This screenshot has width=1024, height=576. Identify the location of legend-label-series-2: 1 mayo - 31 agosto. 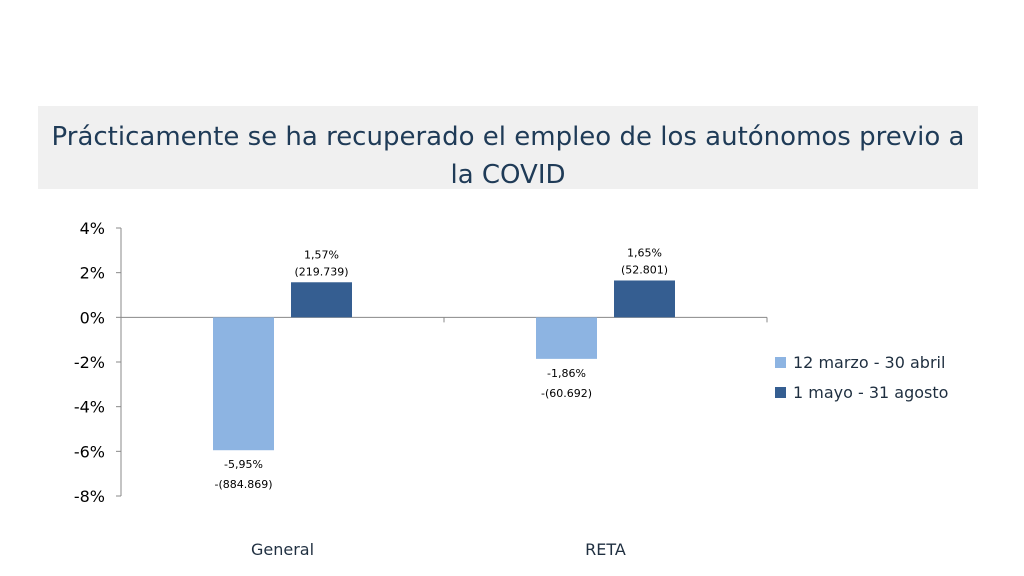
(871, 392).